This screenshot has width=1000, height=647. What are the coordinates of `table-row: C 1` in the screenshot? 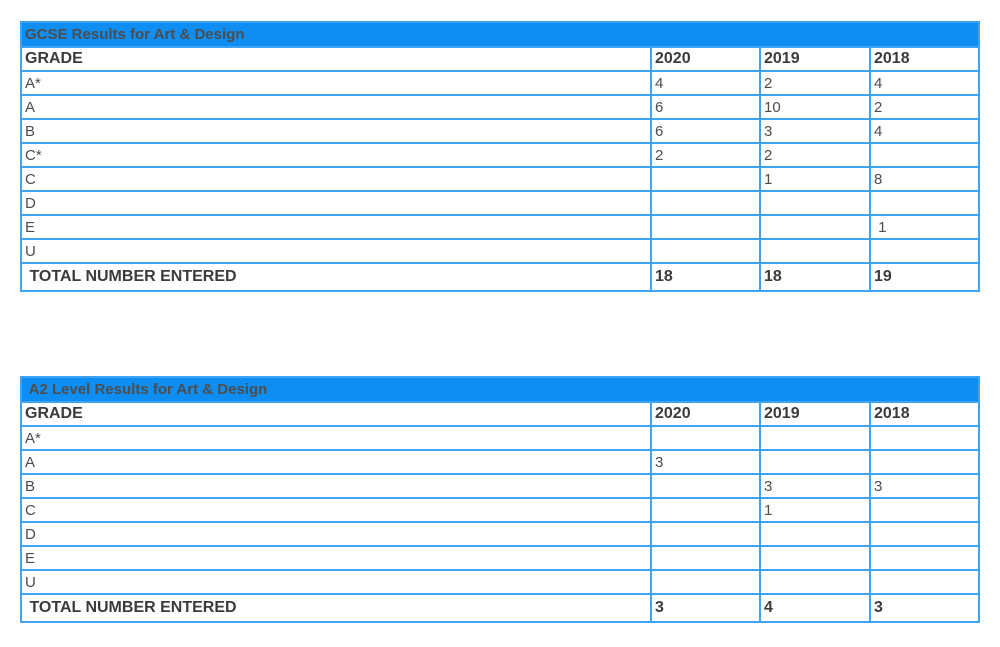 It's located at (500, 510).